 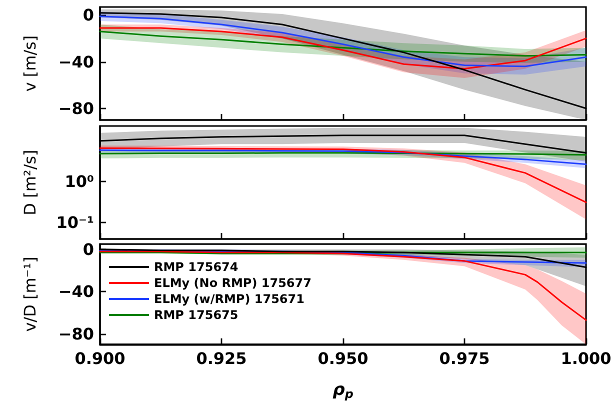 I want to click on legend-label: RMP 175675, so click(x=196, y=315).